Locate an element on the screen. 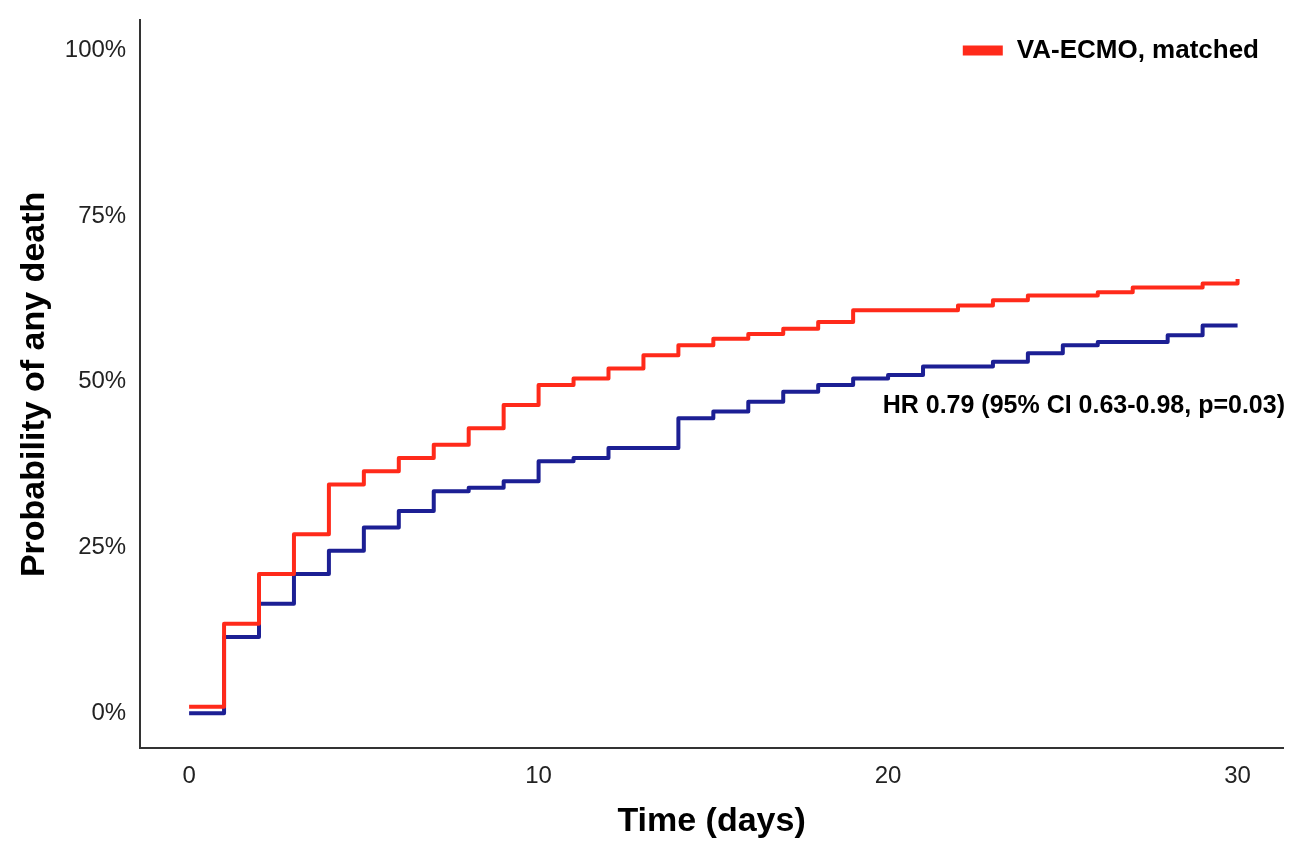 Image resolution: width=1293 pixels, height=854 pixels. x-tick-label: 20 is located at coordinates (888, 775).